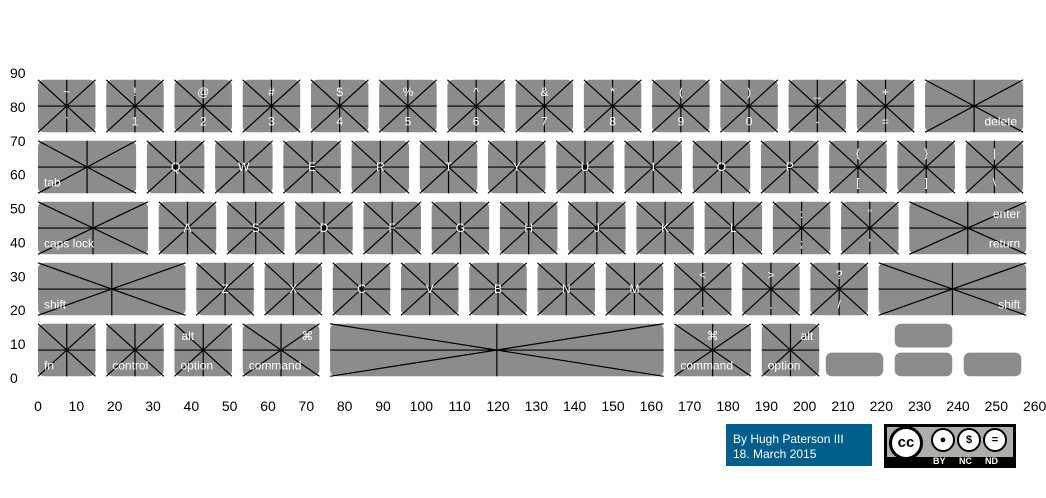 The image size is (1046, 498). I want to click on x-tick-label: 160, so click(652, 406).